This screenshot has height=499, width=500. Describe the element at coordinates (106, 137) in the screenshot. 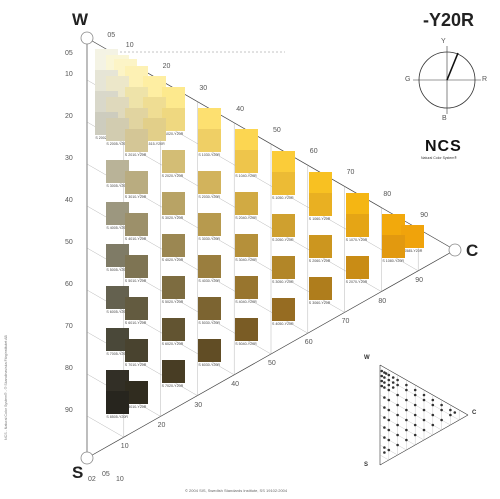

I see `color-sample-code: S 2002-Y20R` at that location.